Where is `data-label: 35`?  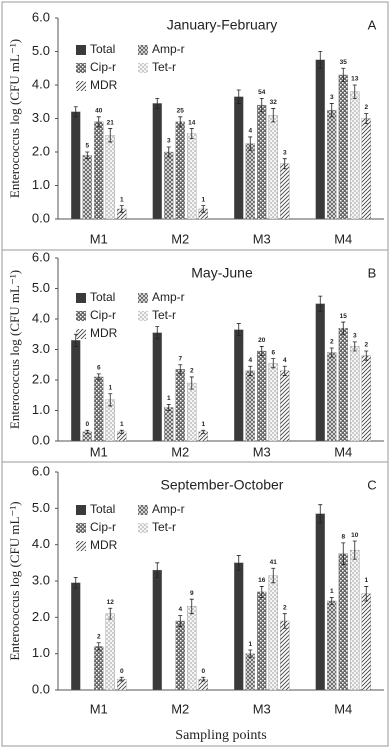
data-label: 35 is located at coordinates (344, 62).